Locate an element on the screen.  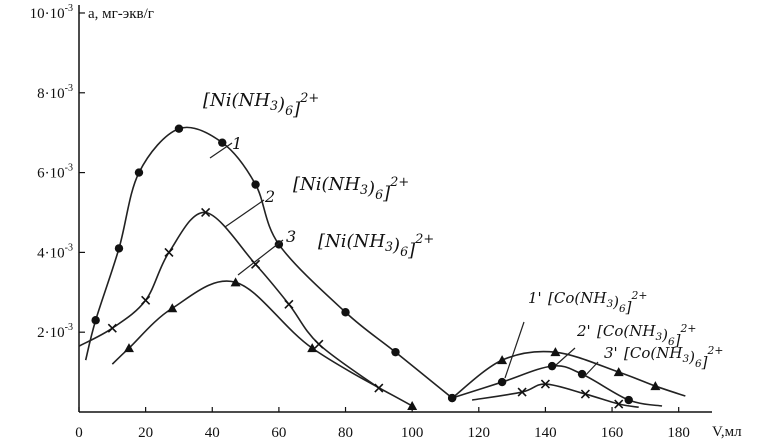
leader-line-2prime is located at coordinates (565, 356).